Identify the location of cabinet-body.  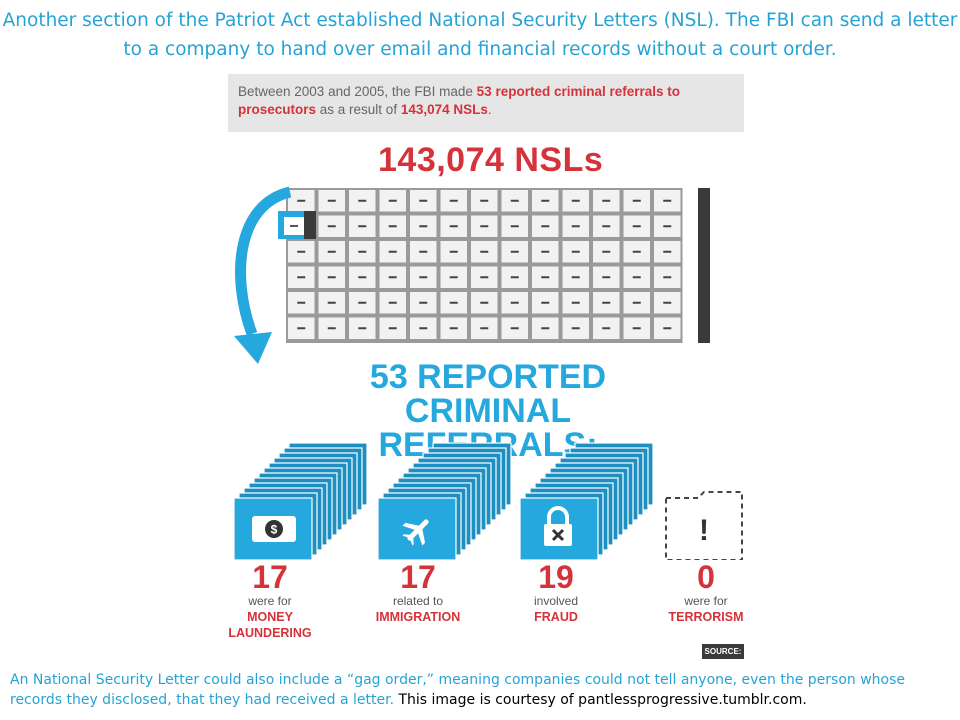
(484, 265).